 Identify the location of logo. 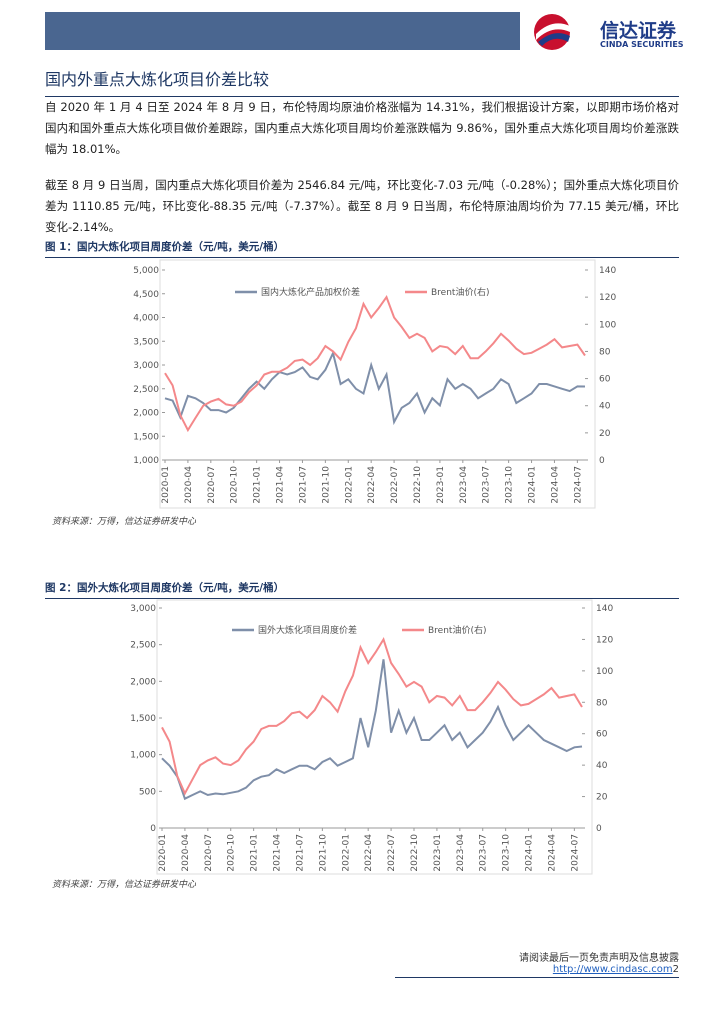
(552, 32).